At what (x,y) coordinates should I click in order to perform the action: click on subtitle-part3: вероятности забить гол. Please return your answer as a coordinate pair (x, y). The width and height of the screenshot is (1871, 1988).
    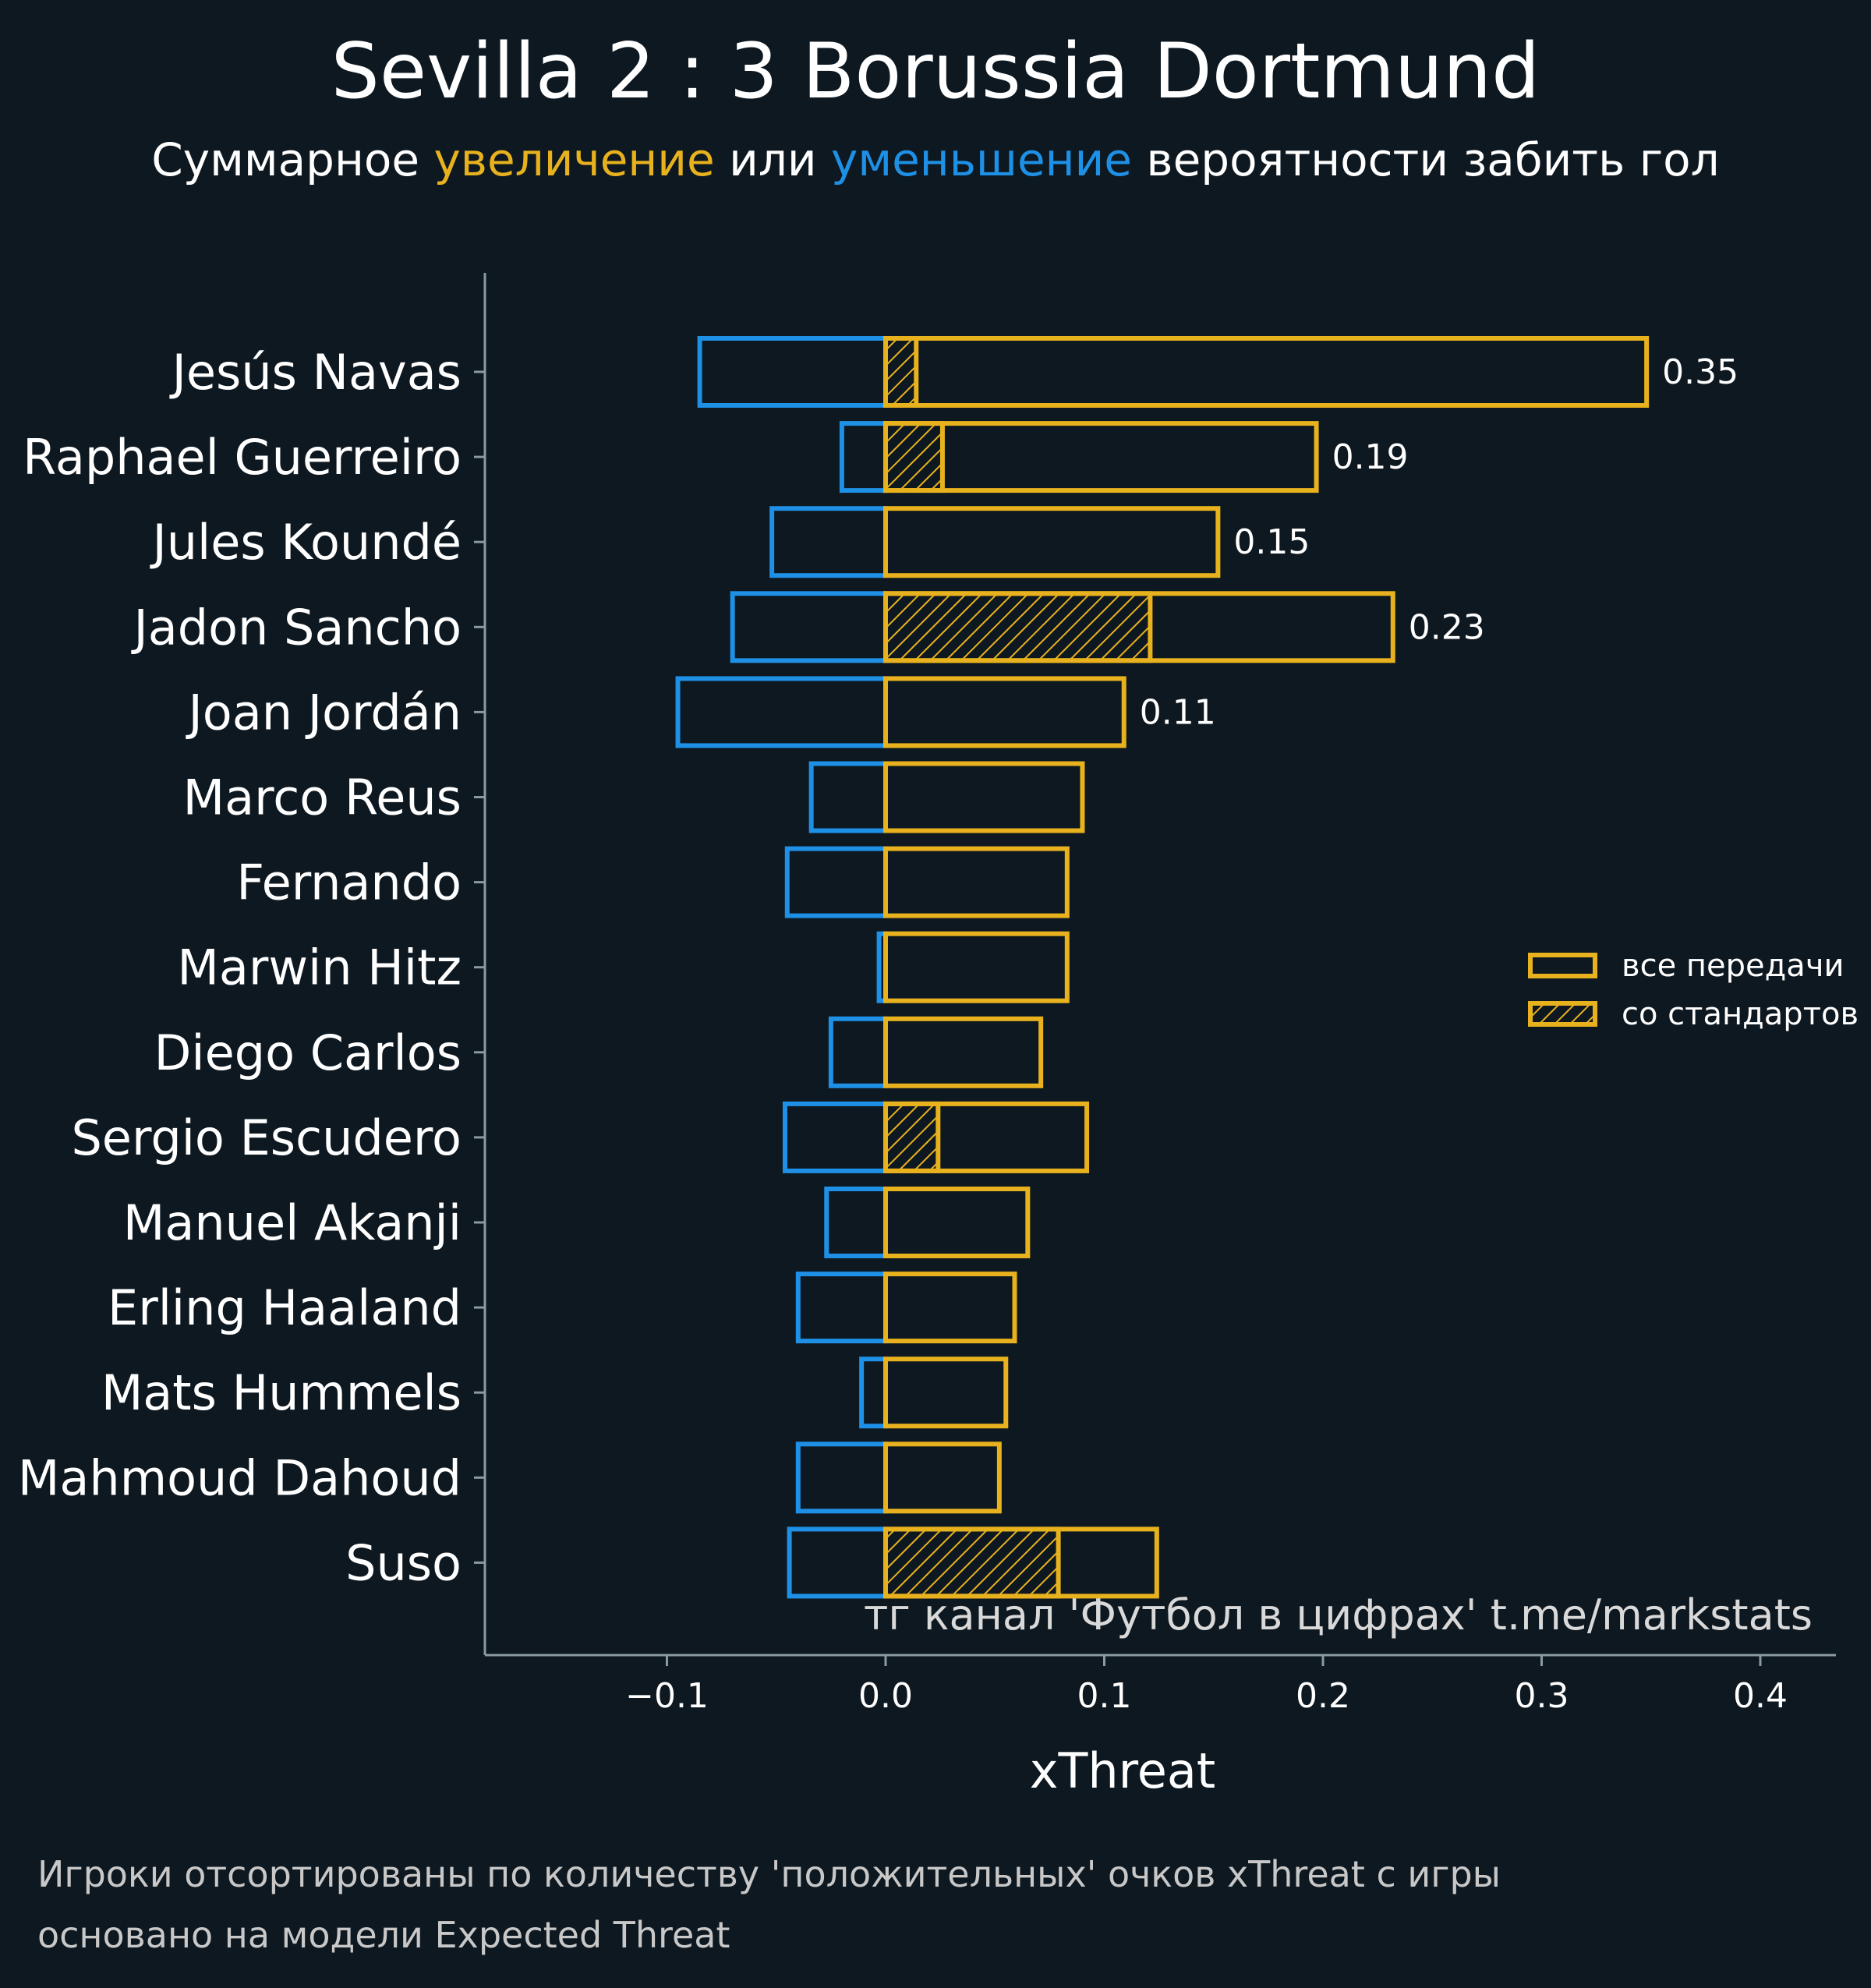
    Looking at the image, I should click on (1426, 159).